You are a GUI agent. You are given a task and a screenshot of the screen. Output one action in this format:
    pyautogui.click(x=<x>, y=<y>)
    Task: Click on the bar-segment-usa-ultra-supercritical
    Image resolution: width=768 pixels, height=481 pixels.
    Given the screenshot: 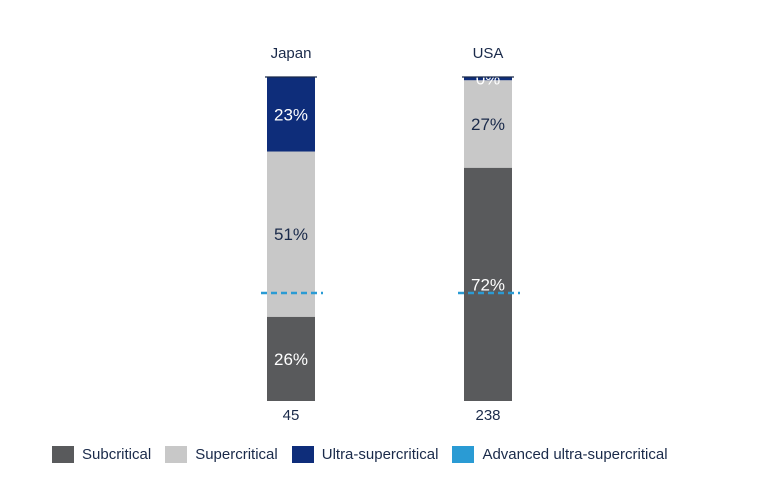 What is the action you would take?
    pyautogui.click(x=488, y=79)
    